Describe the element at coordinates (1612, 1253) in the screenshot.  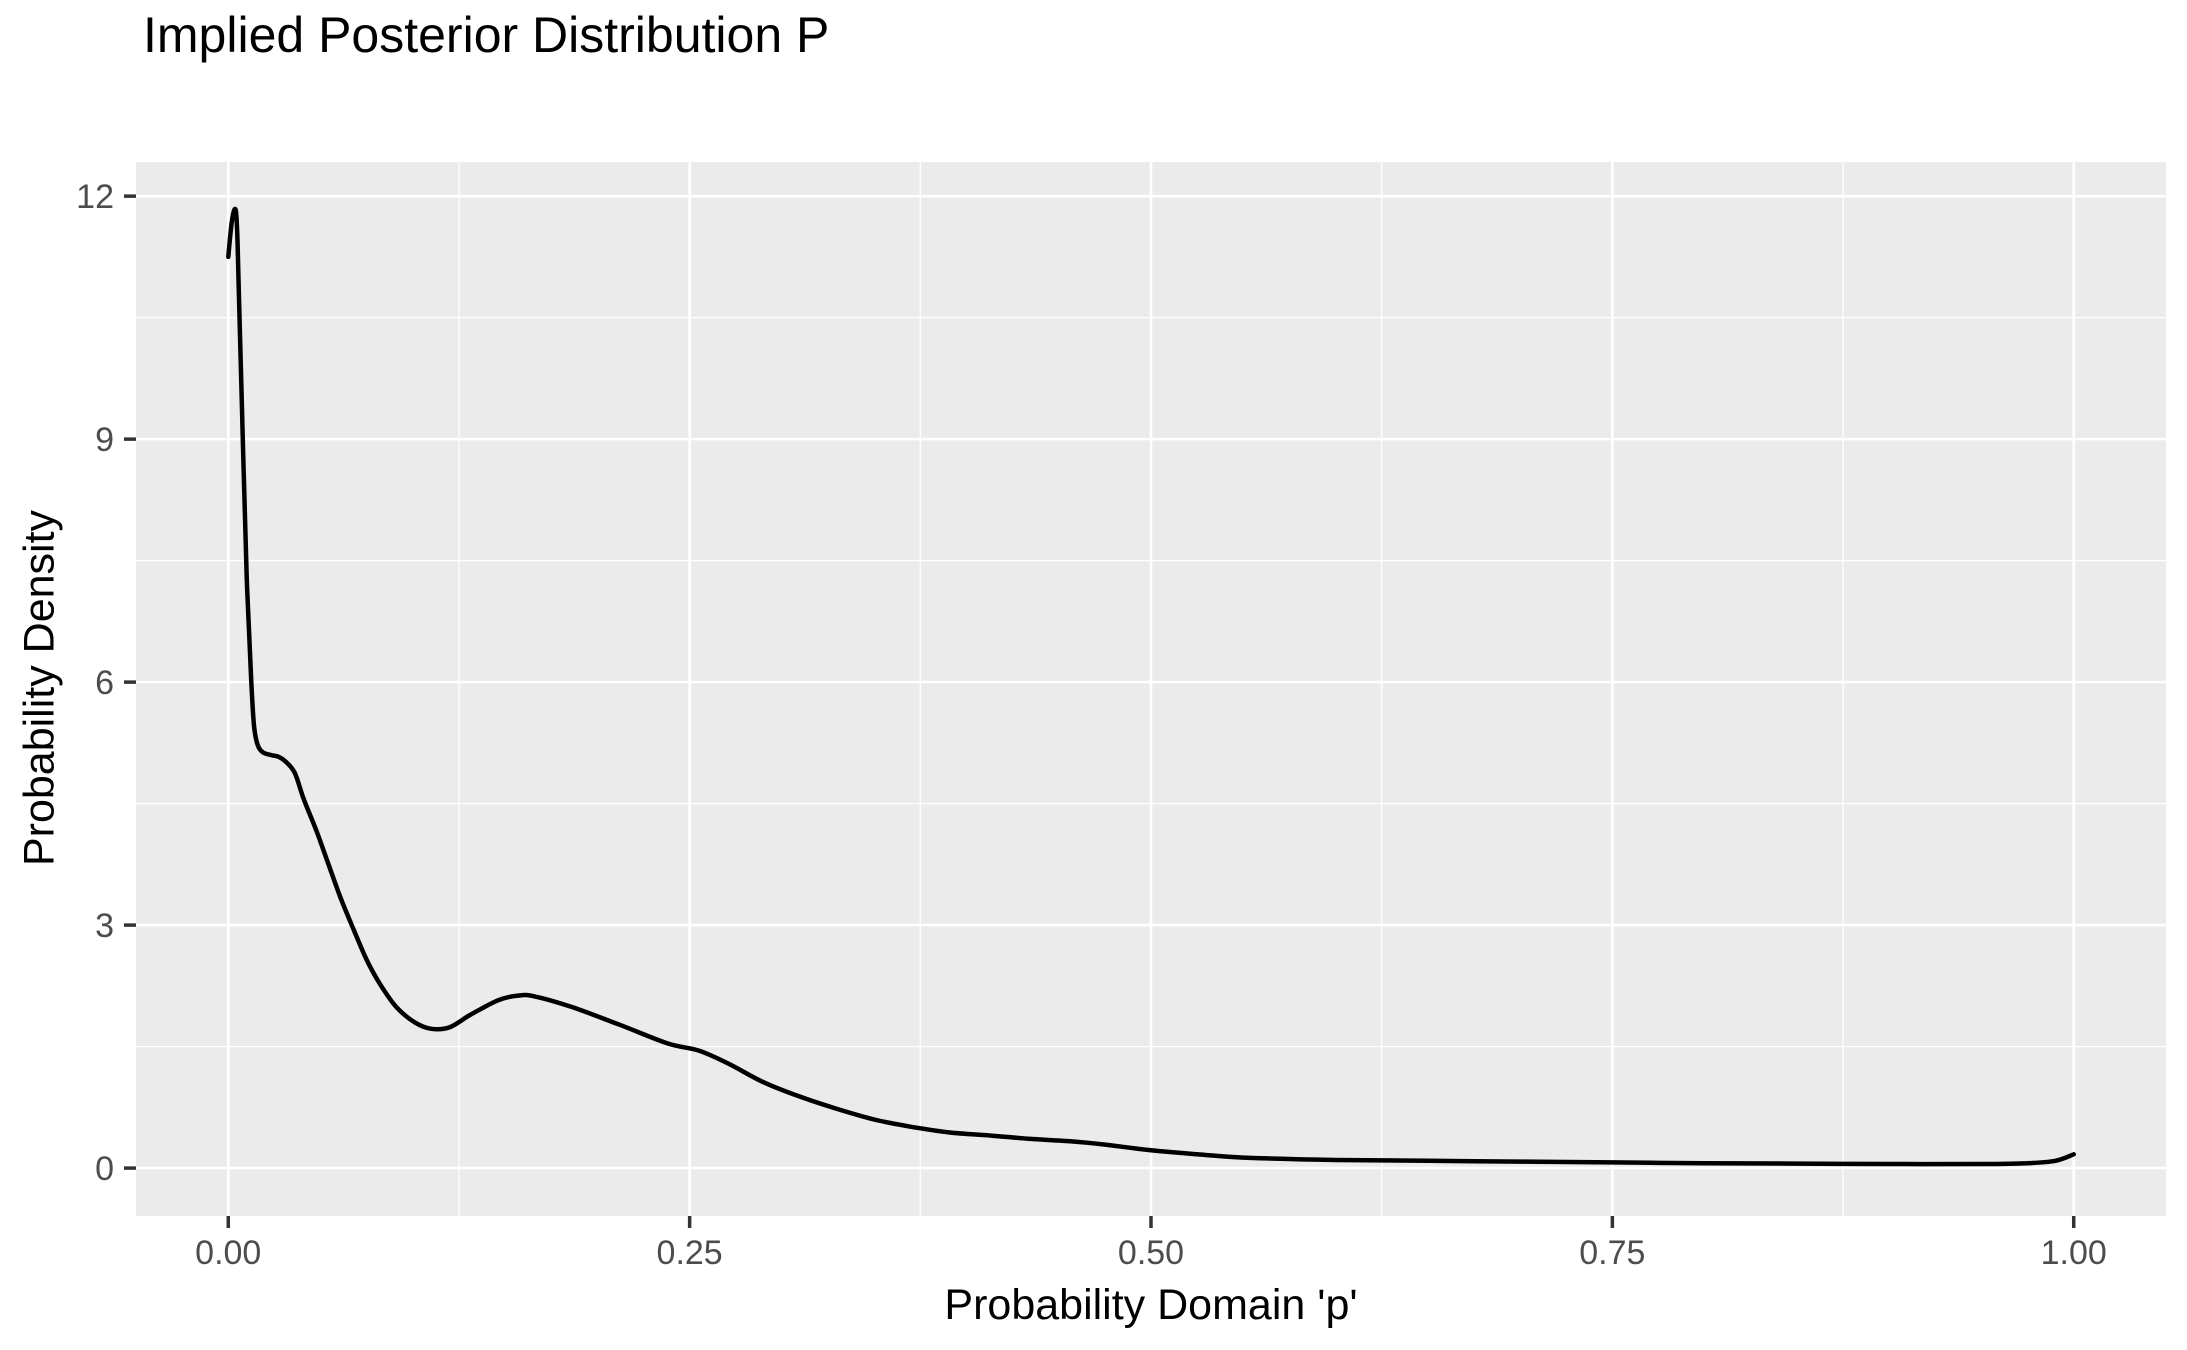
I see `x-tick-label: 0.75` at that location.